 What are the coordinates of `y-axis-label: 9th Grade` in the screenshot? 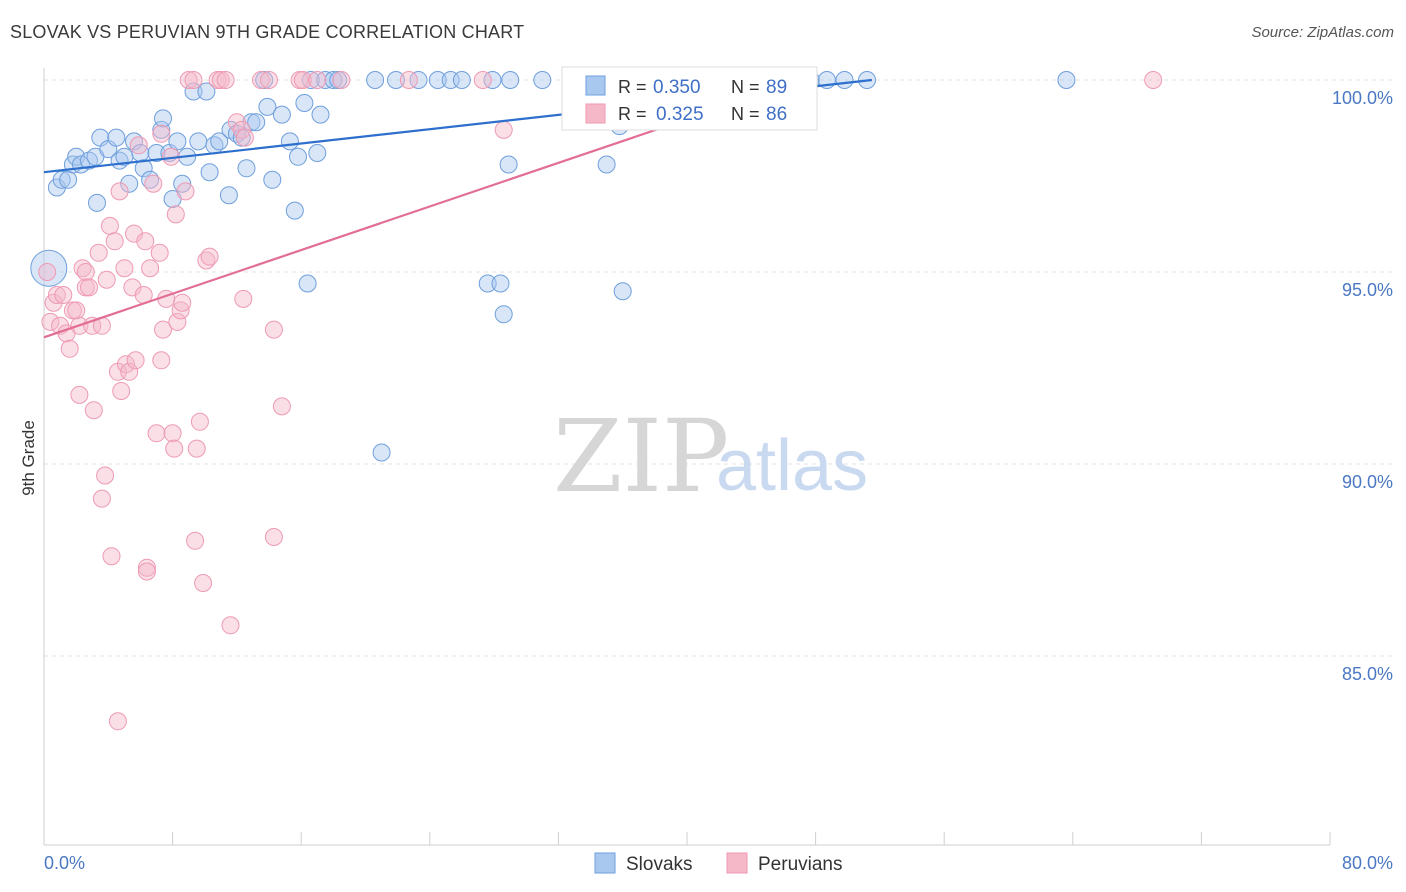 It's located at (28, 458).